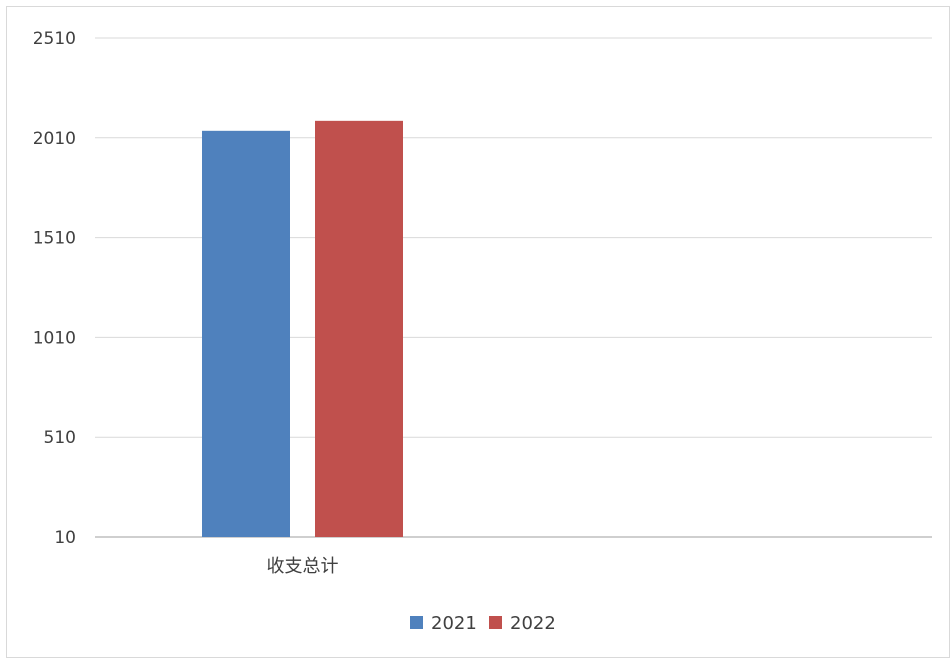 The width and height of the screenshot is (952, 660). I want to click on legend-swatch-2021, so click(416, 622).